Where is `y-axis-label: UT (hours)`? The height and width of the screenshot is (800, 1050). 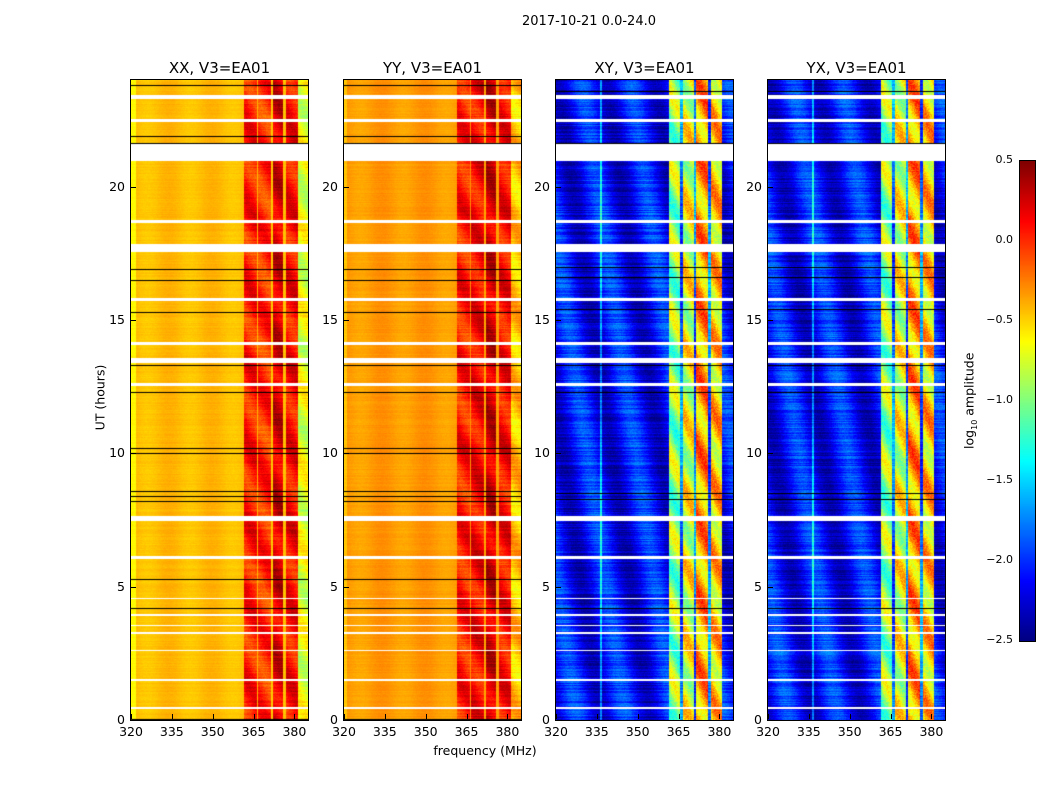
y-axis-label: UT (hours) is located at coordinates (100, 397).